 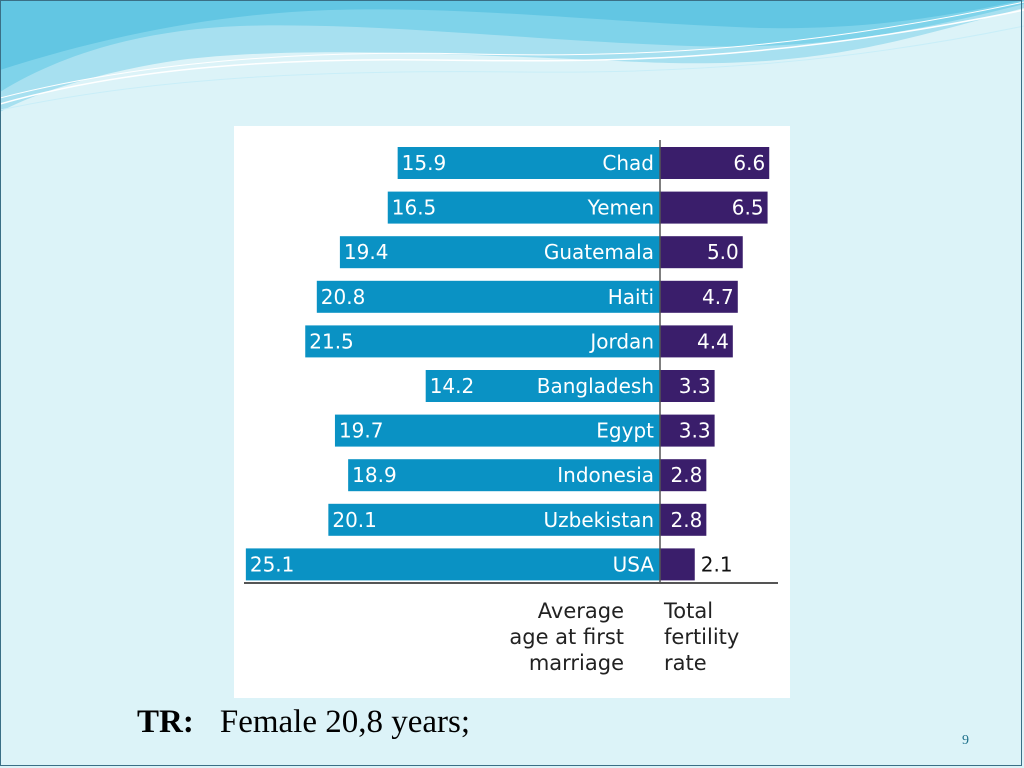 What do you see at coordinates (366, 252) in the screenshot?
I see `age-value-label-guatemala: 19.4` at bounding box center [366, 252].